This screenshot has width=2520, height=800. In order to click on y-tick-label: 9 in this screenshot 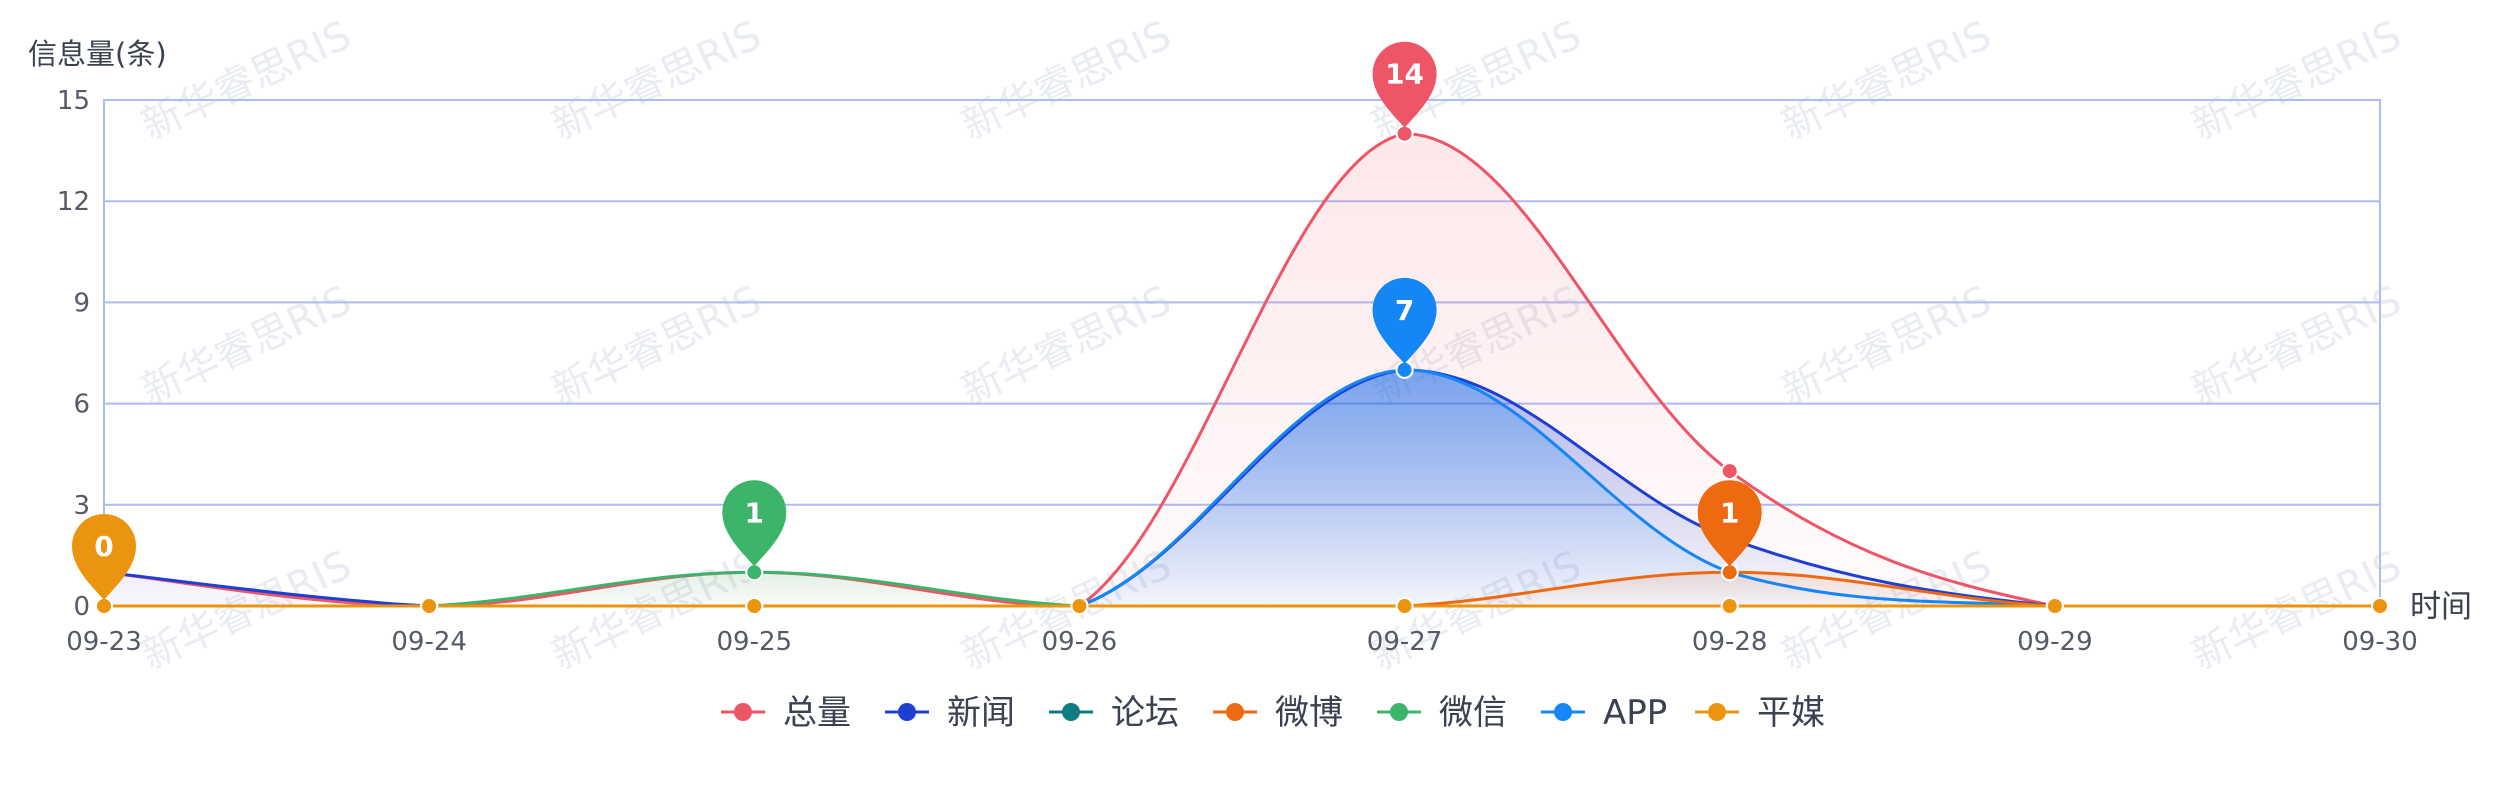, I will do `click(81, 303)`.